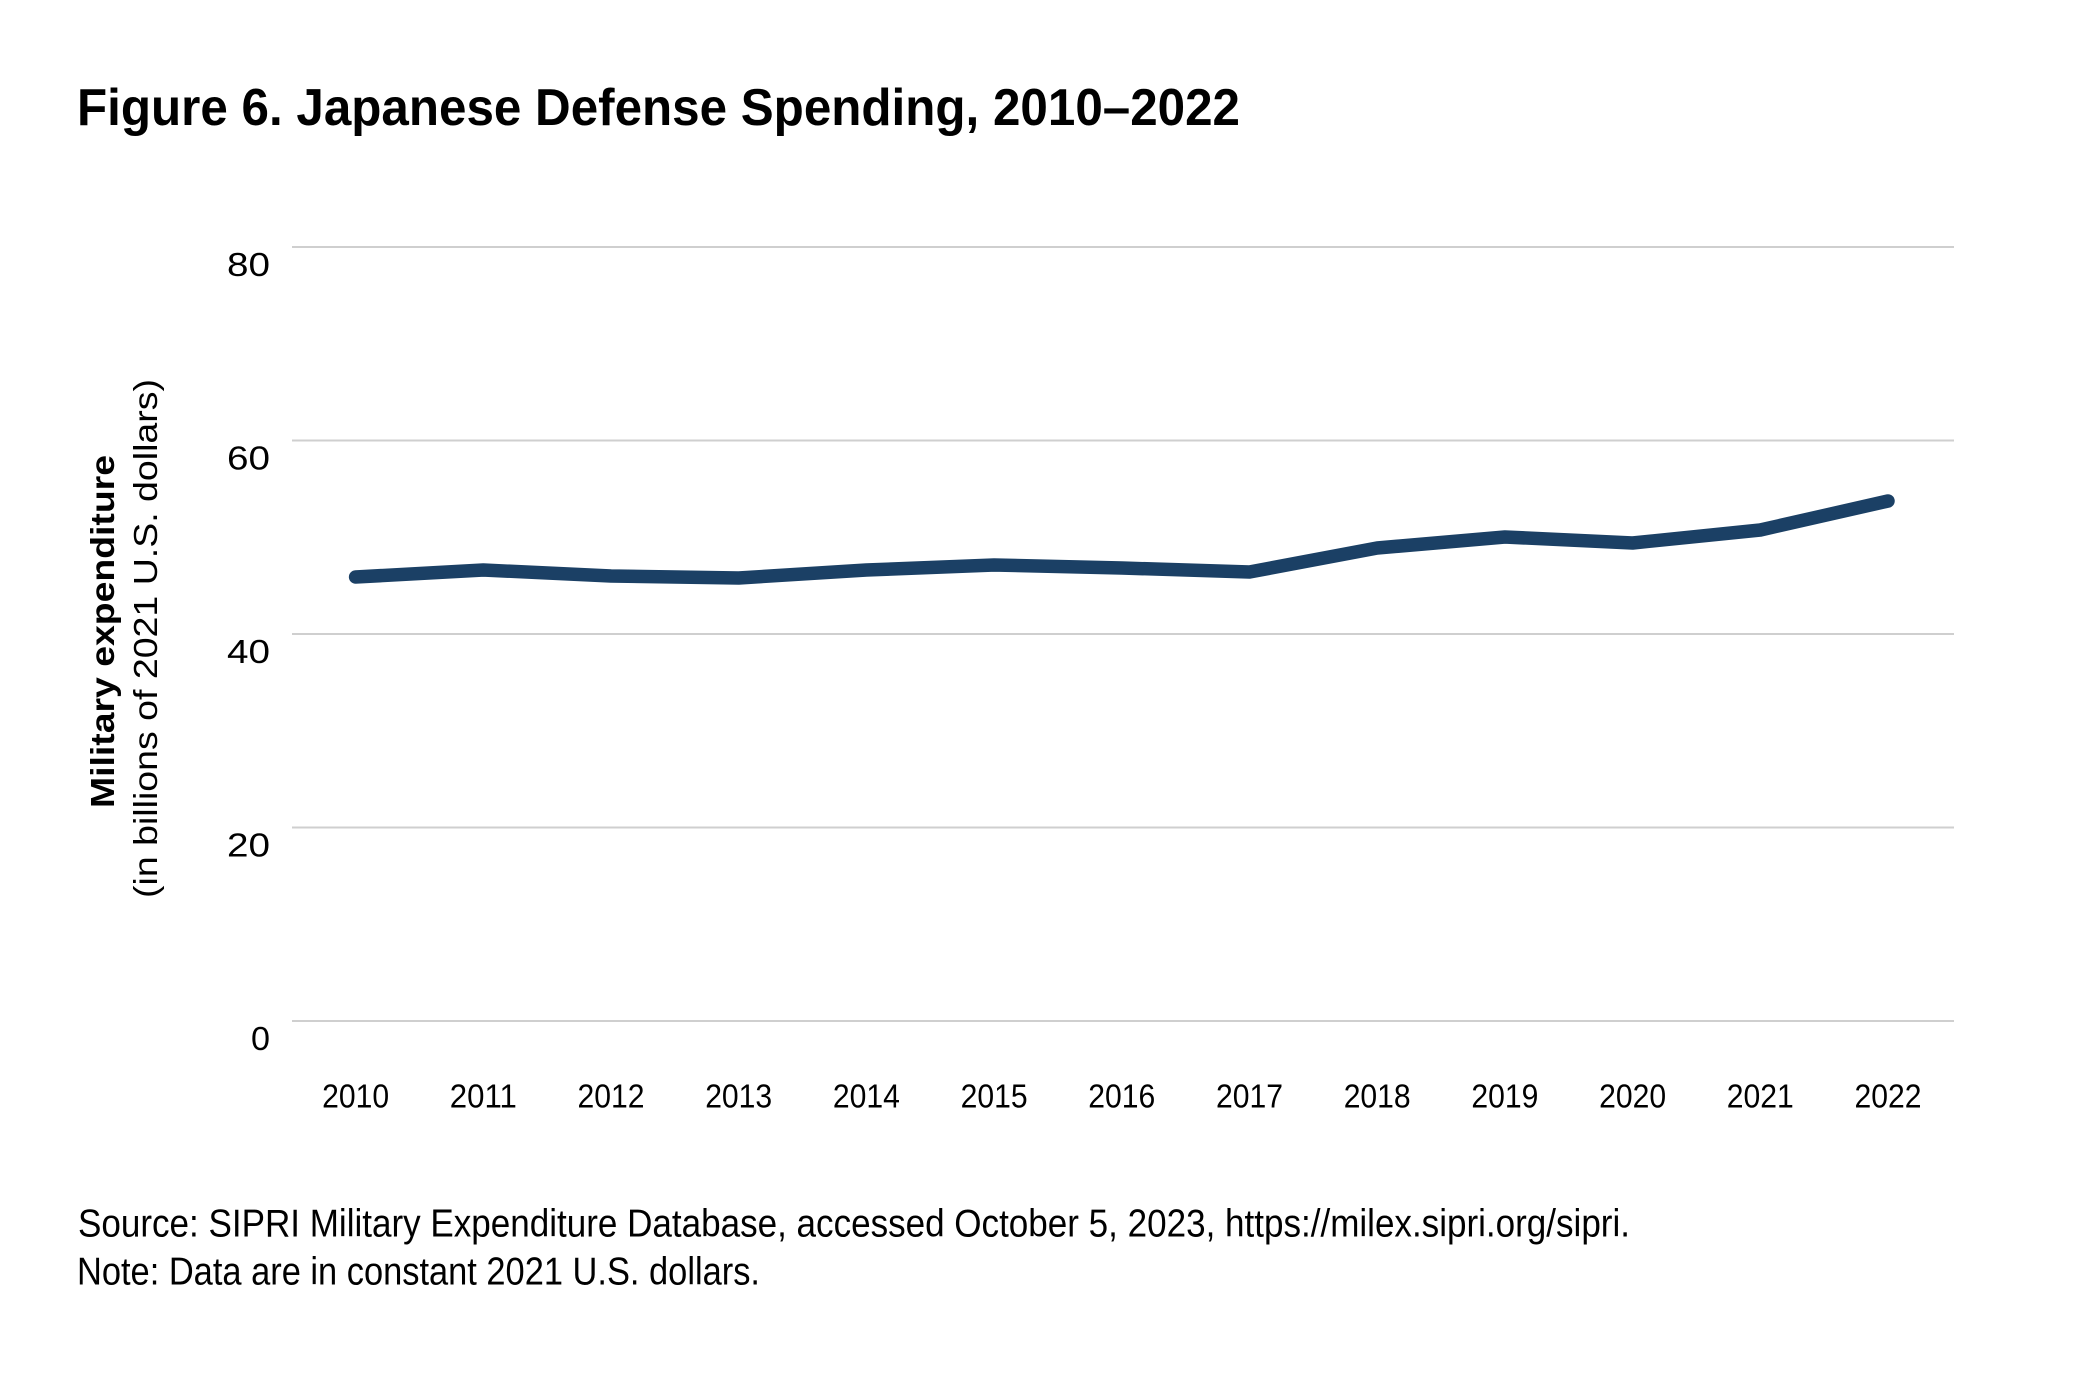  What do you see at coordinates (355, 1097) in the screenshot?
I see `svg-text: 2010` at bounding box center [355, 1097].